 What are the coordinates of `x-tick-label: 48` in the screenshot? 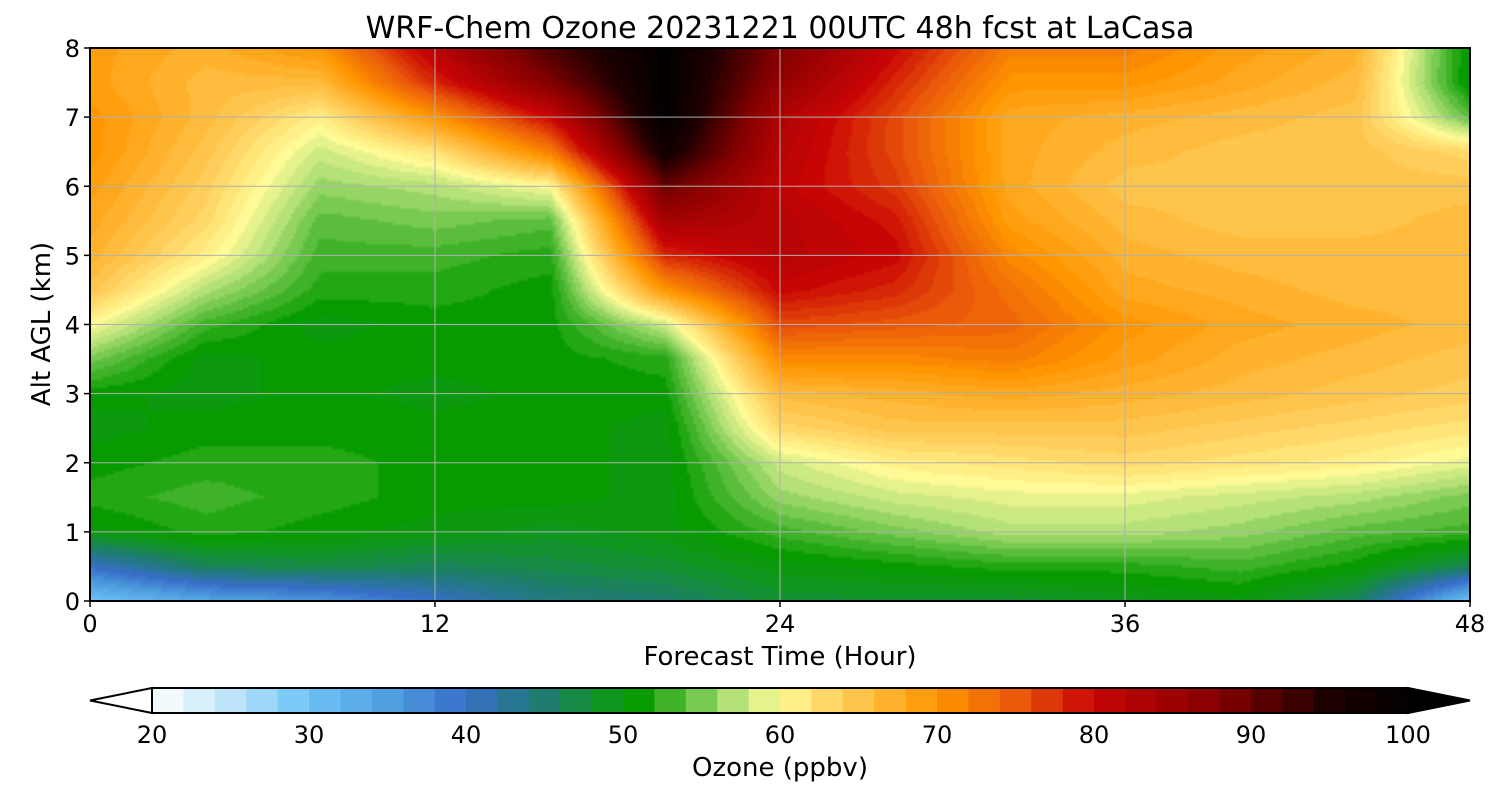 It's located at (1470, 624).